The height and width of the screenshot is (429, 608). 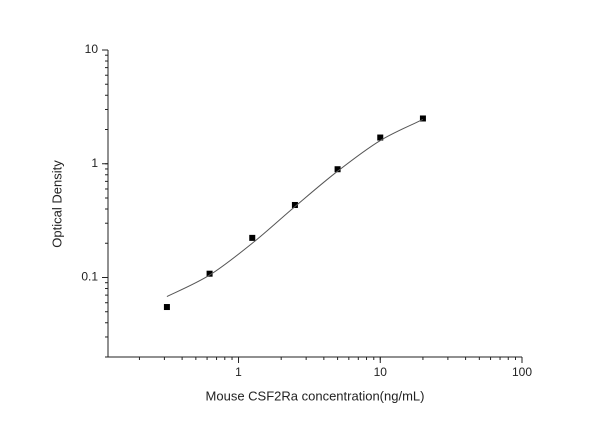 I want to click on x-tick-label: 100, so click(x=522, y=372).